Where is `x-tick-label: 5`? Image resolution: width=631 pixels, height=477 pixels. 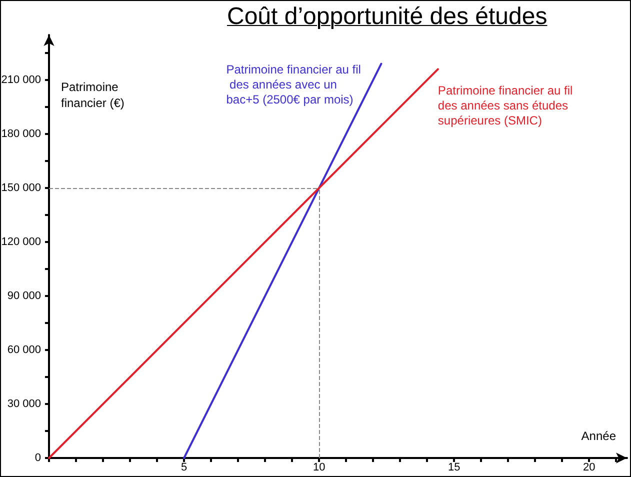 x-tick-label: 5 is located at coordinates (184, 468).